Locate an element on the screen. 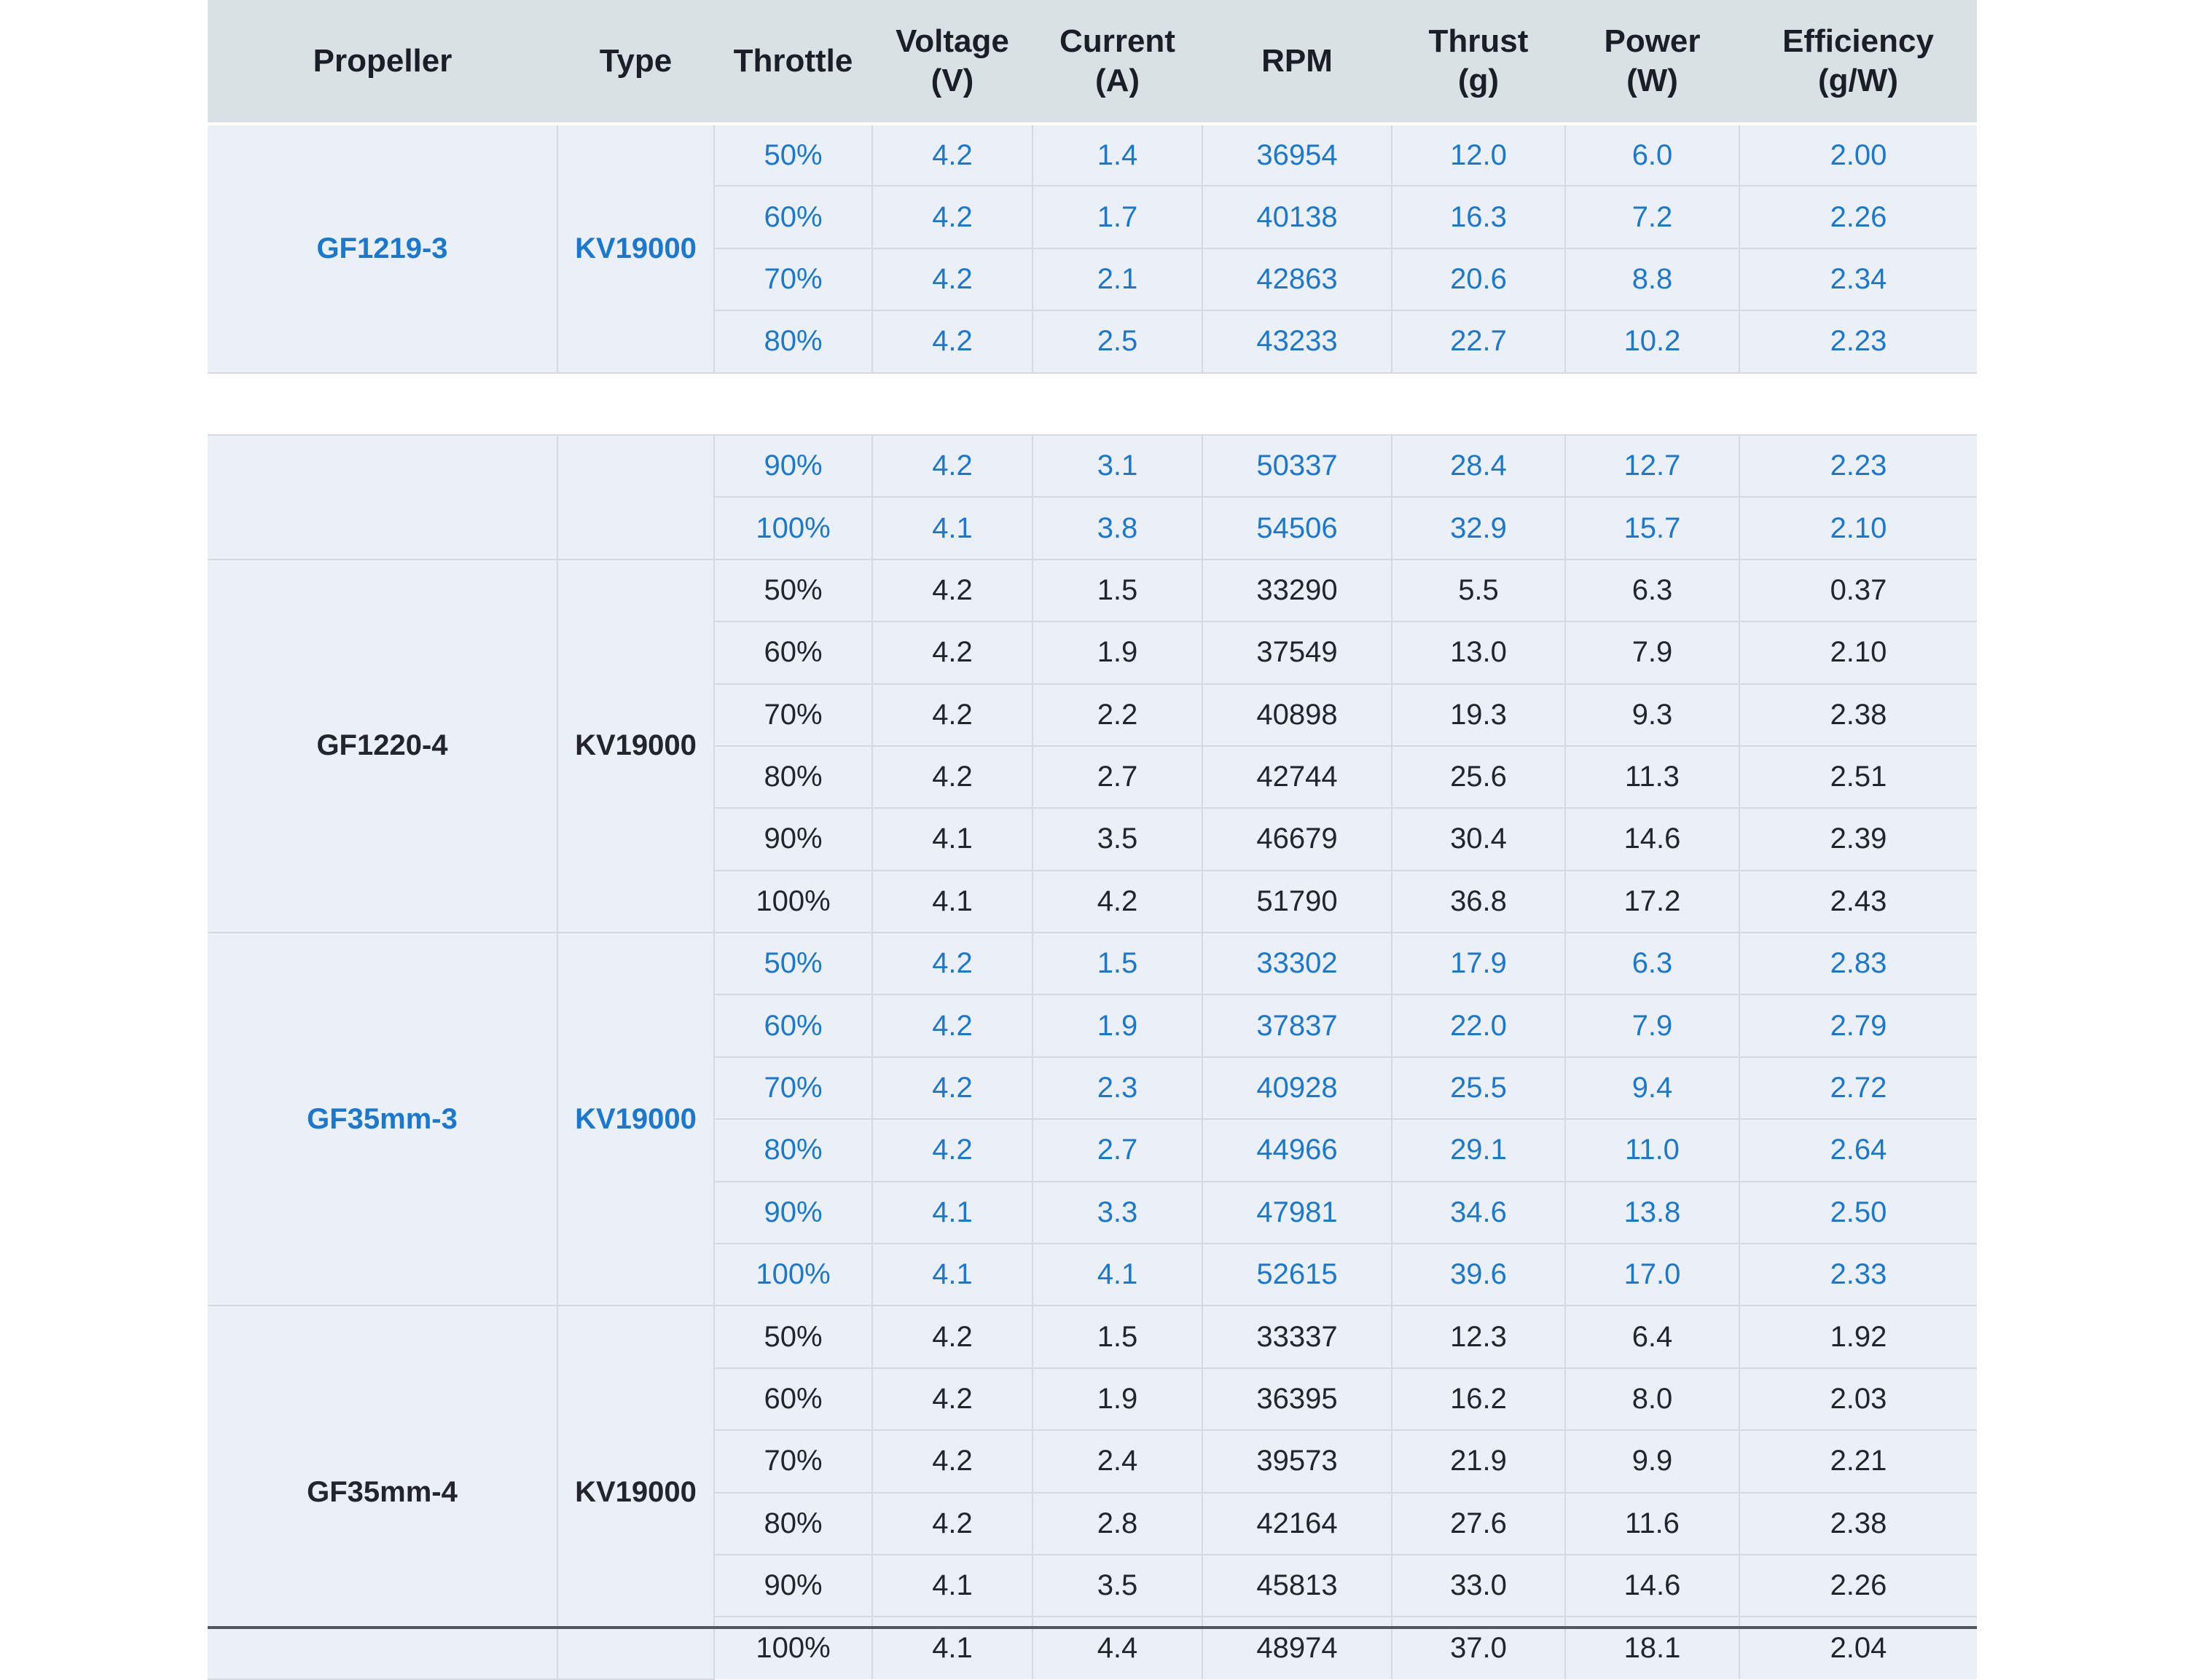  efficiency-cell: 2.83 is located at coordinates (1858, 964).